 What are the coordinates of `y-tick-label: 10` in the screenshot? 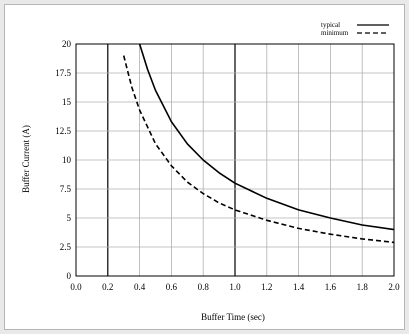 It's located at (67, 160).